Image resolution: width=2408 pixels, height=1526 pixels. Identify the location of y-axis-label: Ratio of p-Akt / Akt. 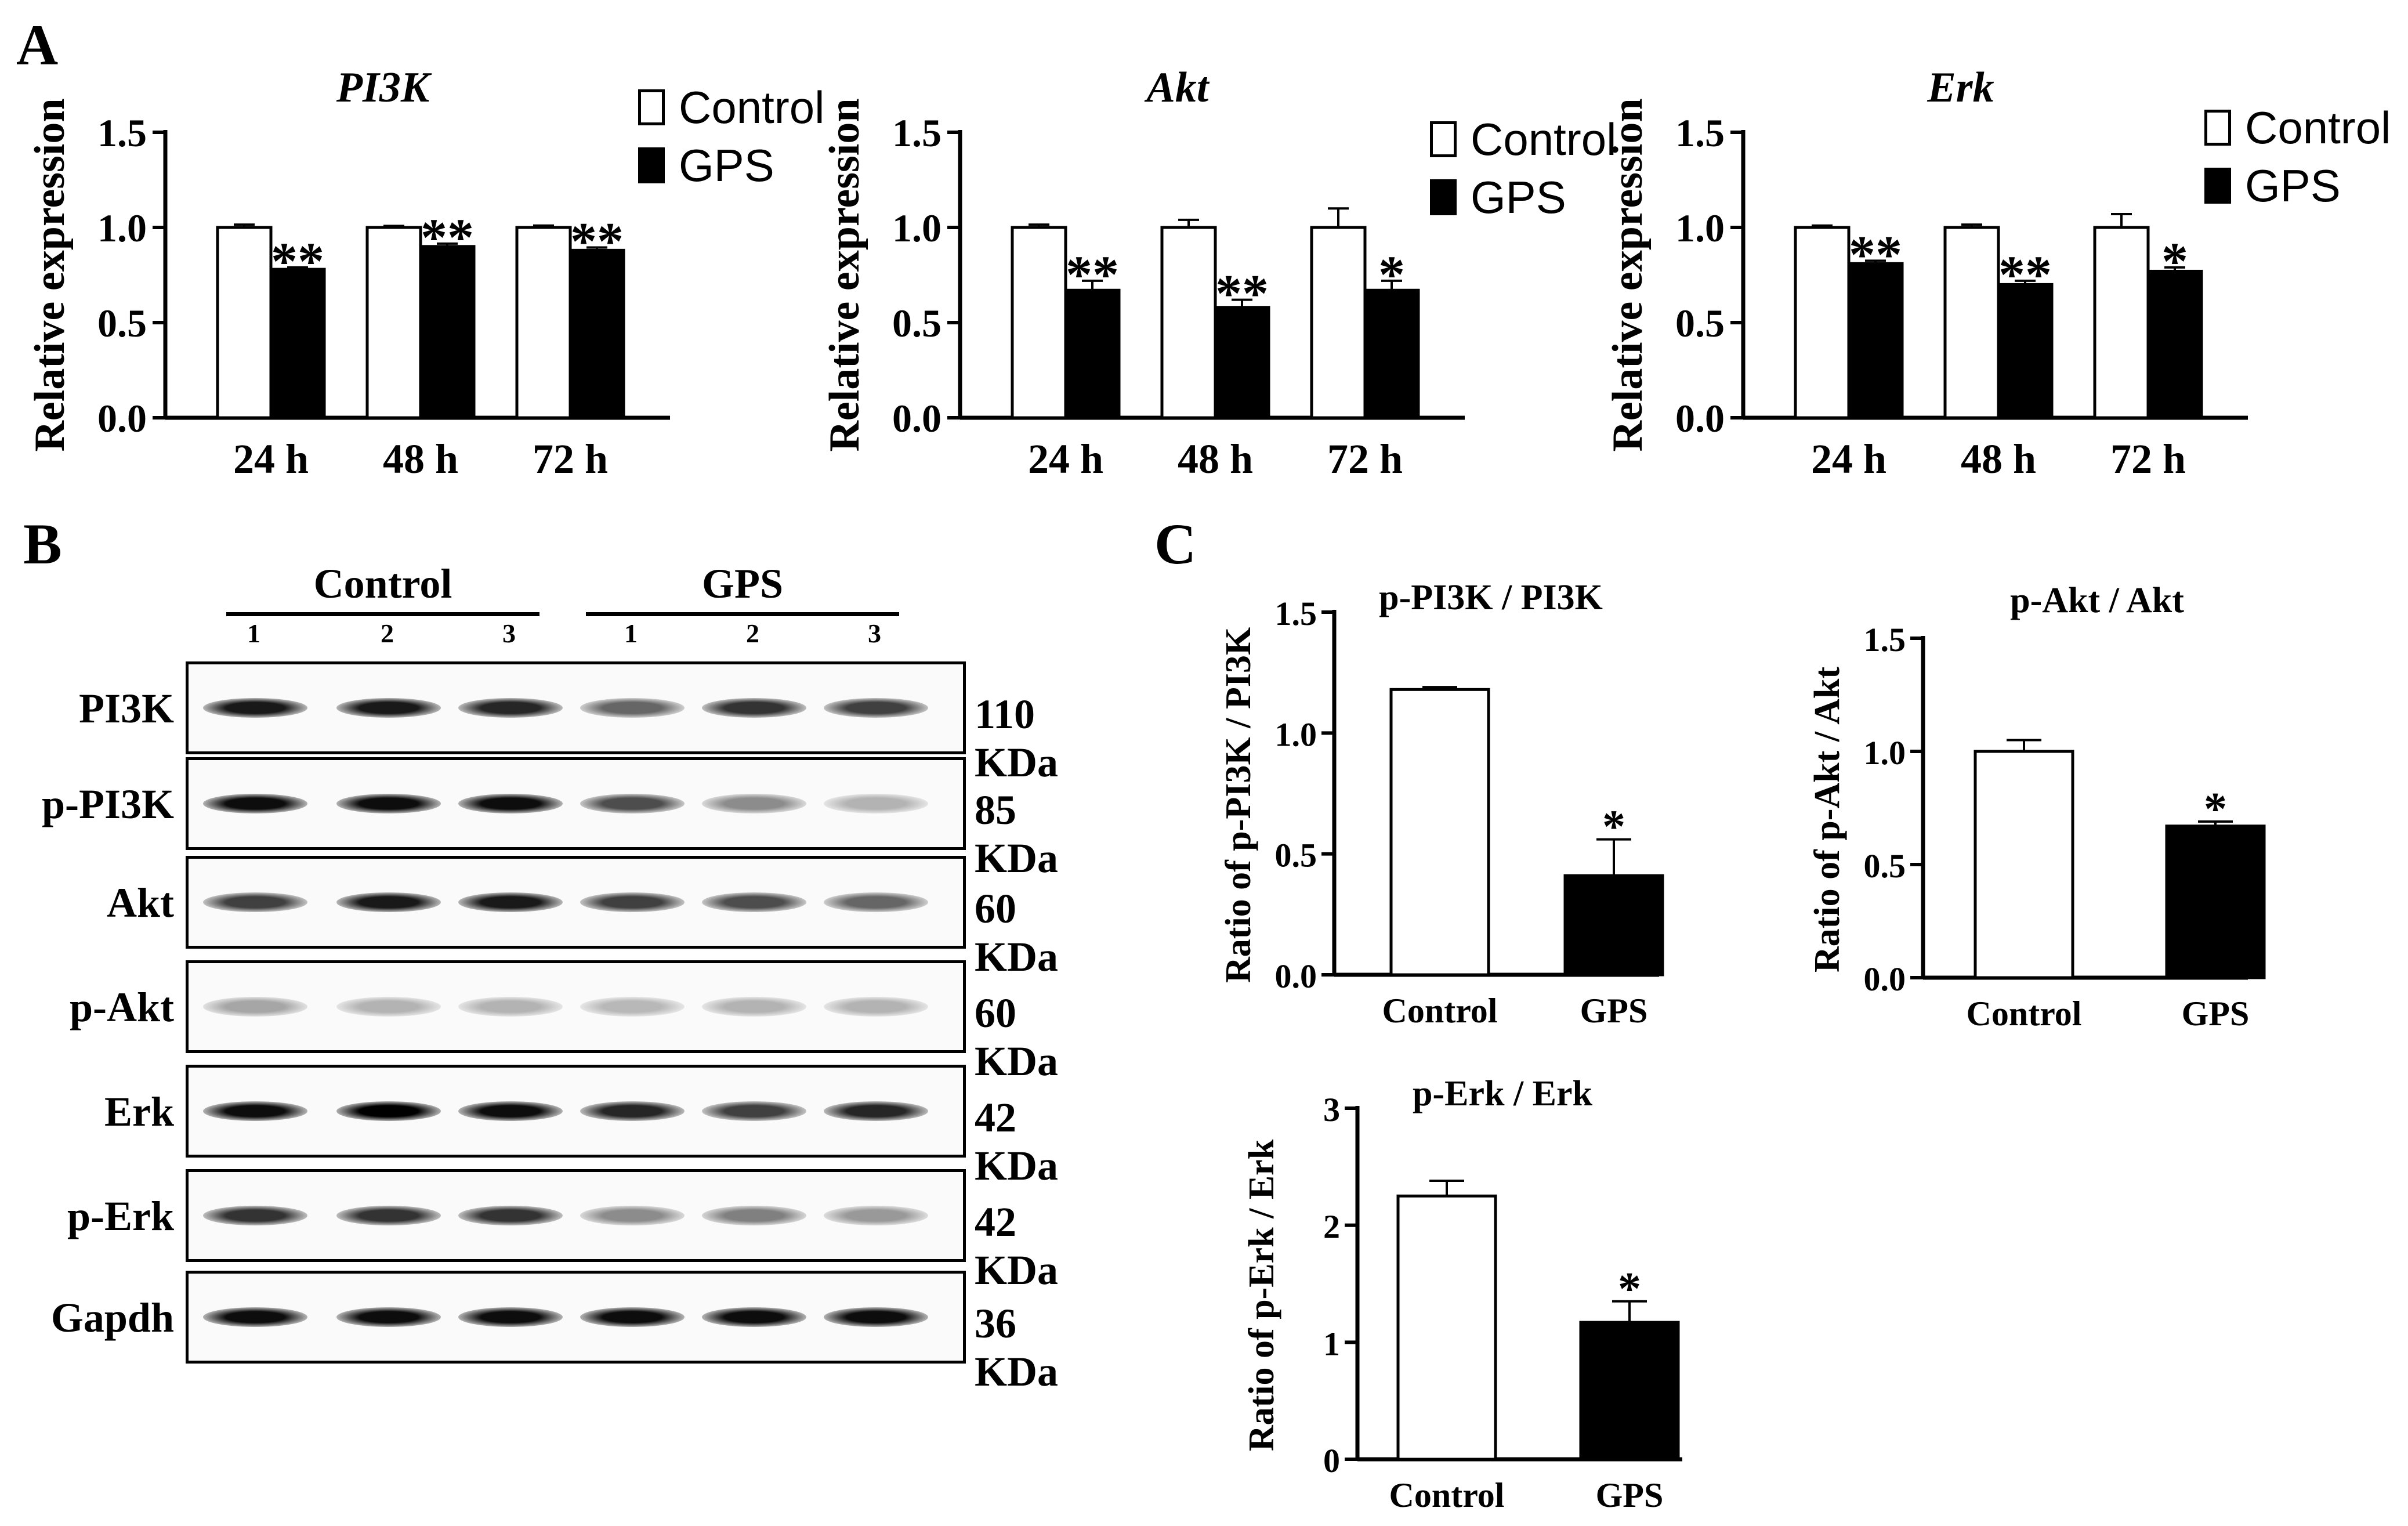
(1828, 819).